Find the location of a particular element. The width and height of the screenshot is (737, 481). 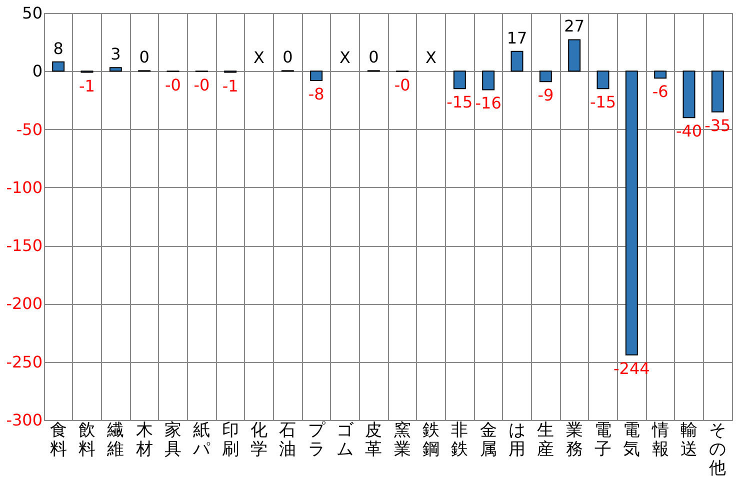

y-tick-label: -200 is located at coordinates (24, 304).